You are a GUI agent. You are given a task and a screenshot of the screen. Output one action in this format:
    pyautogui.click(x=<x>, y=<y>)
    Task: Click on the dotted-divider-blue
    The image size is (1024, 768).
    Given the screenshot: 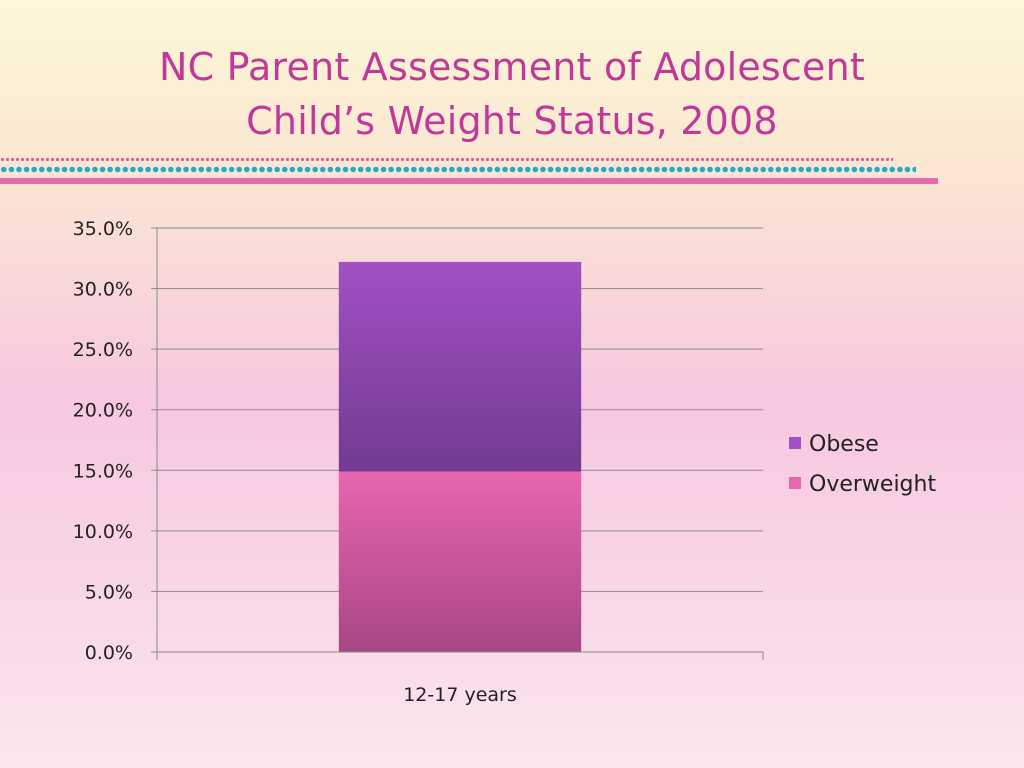 What is the action you would take?
    pyautogui.click(x=458, y=169)
    